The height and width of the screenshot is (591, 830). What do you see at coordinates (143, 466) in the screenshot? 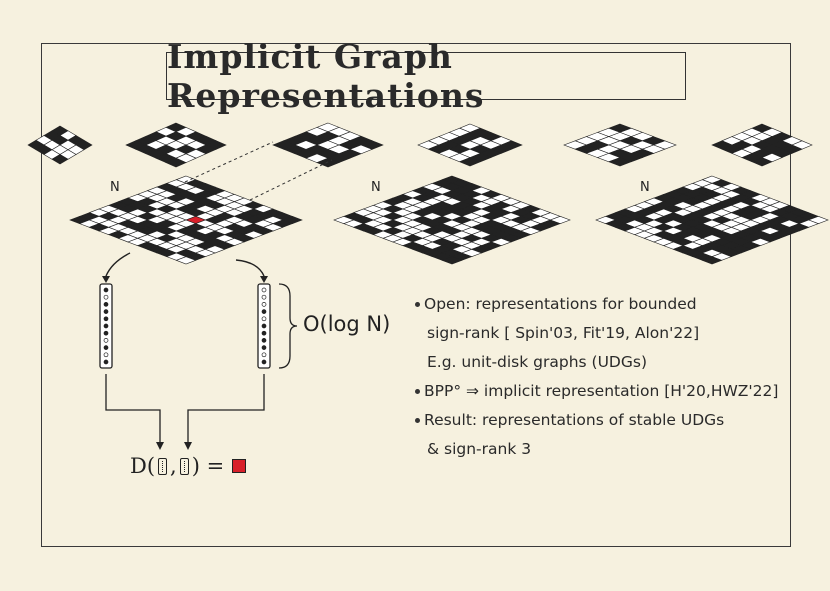
I see `decoder-prefix: D(` at bounding box center [143, 466].